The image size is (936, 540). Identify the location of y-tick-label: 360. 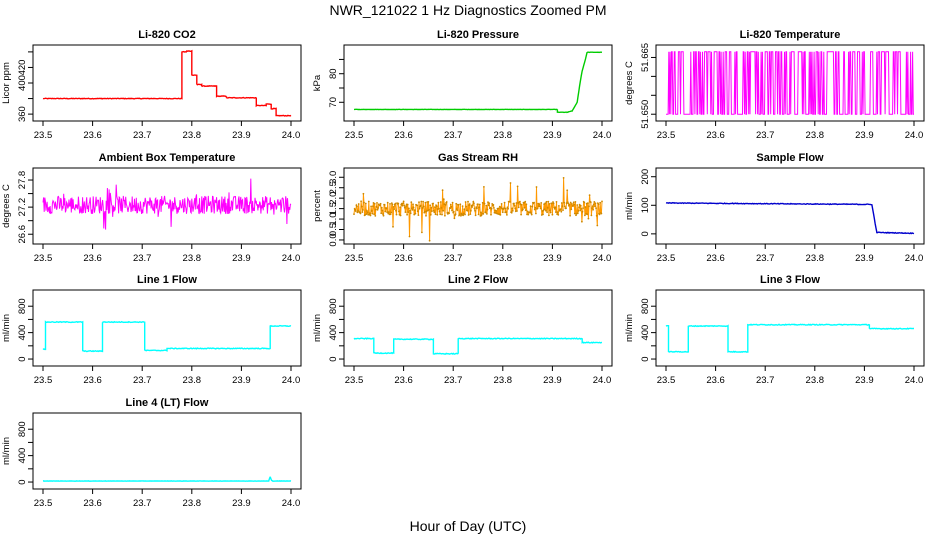
(22, 114).